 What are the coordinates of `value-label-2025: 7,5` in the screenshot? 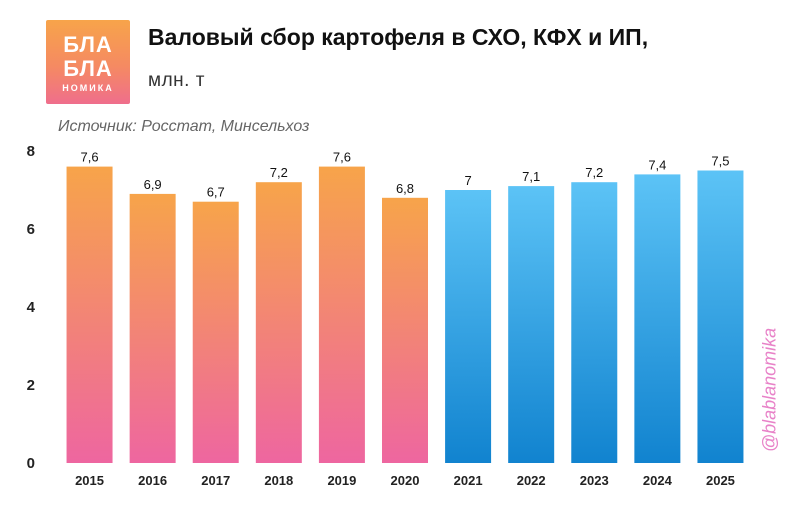 It's located at (720, 161).